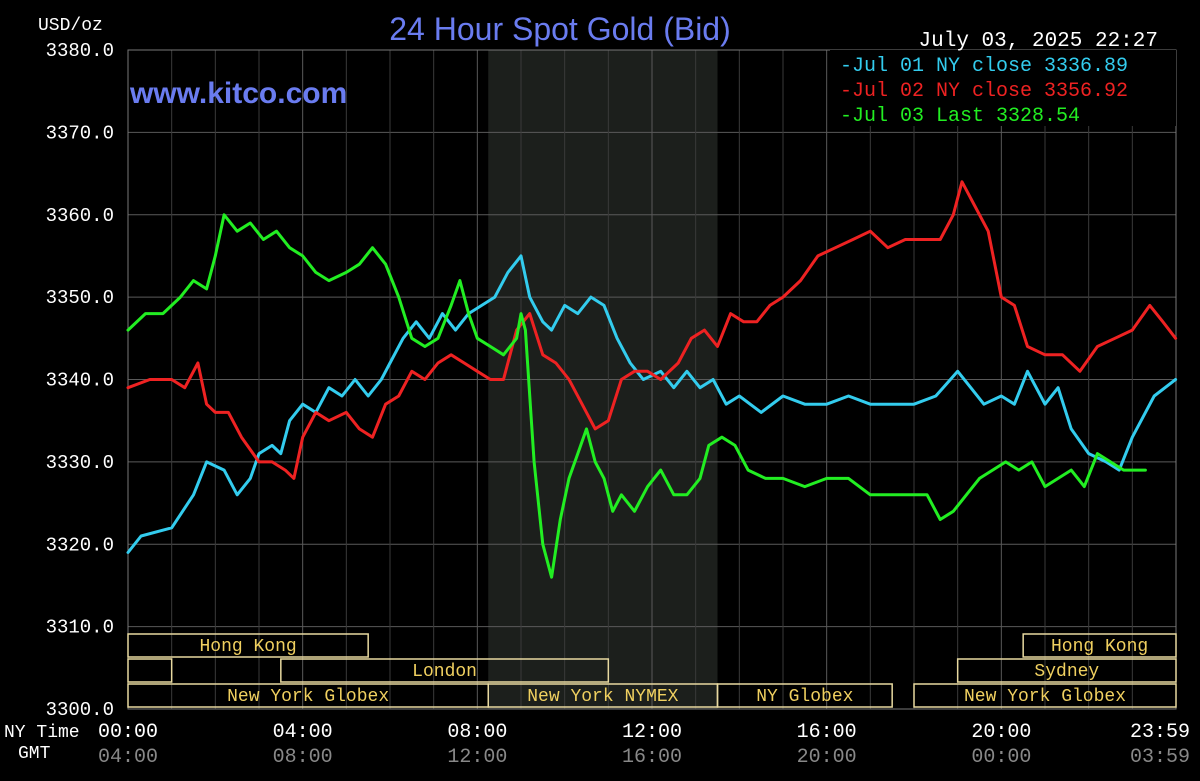 The width and height of the screenshot is (1200, 781). I want to click on x-row-label-gmt: GMT, so click(34, 754).